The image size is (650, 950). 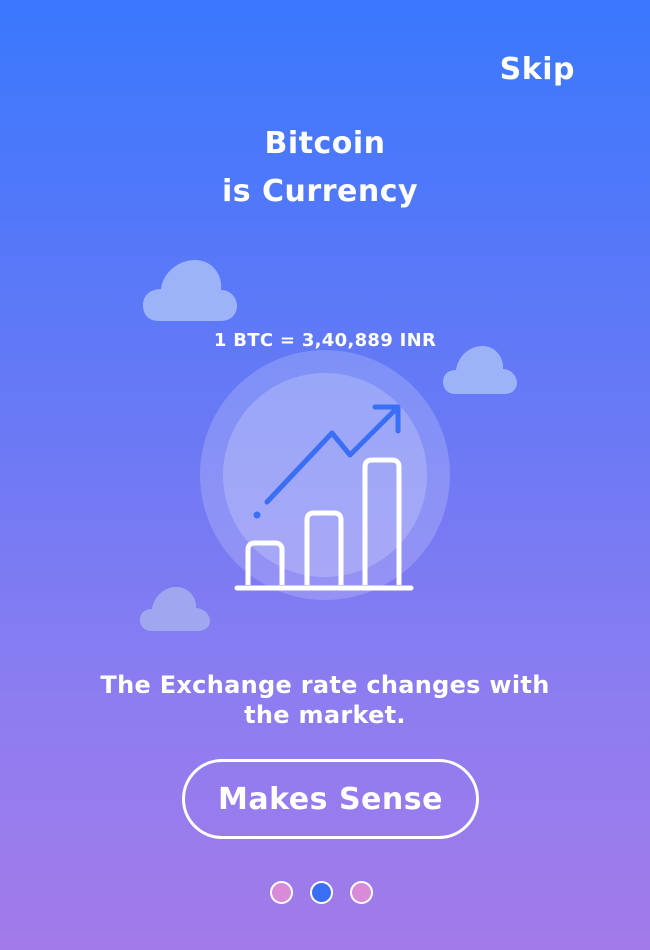 I want to click on pagination-dots, so click(x=321, y=892).